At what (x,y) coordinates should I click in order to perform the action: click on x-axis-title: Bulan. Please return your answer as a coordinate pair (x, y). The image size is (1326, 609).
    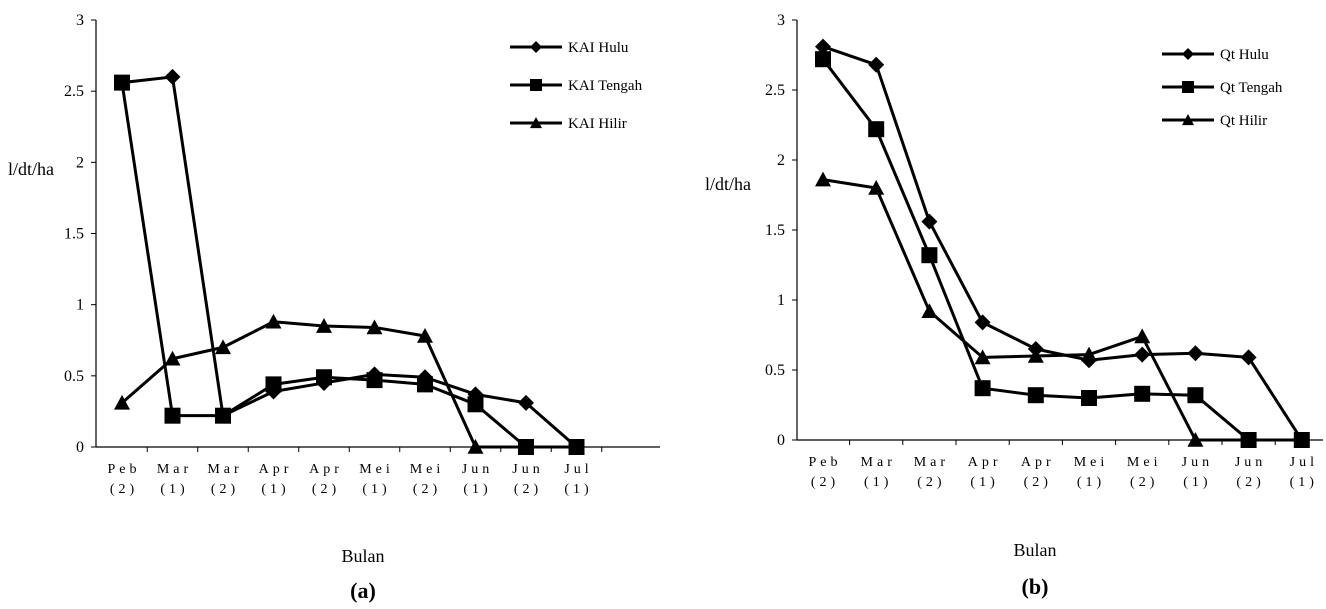
    Looking at the image, I should click on (363, 556).